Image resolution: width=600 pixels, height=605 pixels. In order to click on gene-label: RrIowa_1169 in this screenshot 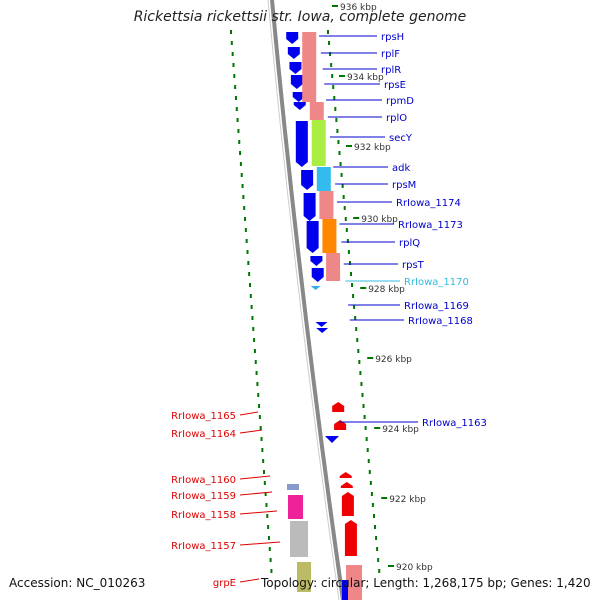, I will do `click(436, 306)`.